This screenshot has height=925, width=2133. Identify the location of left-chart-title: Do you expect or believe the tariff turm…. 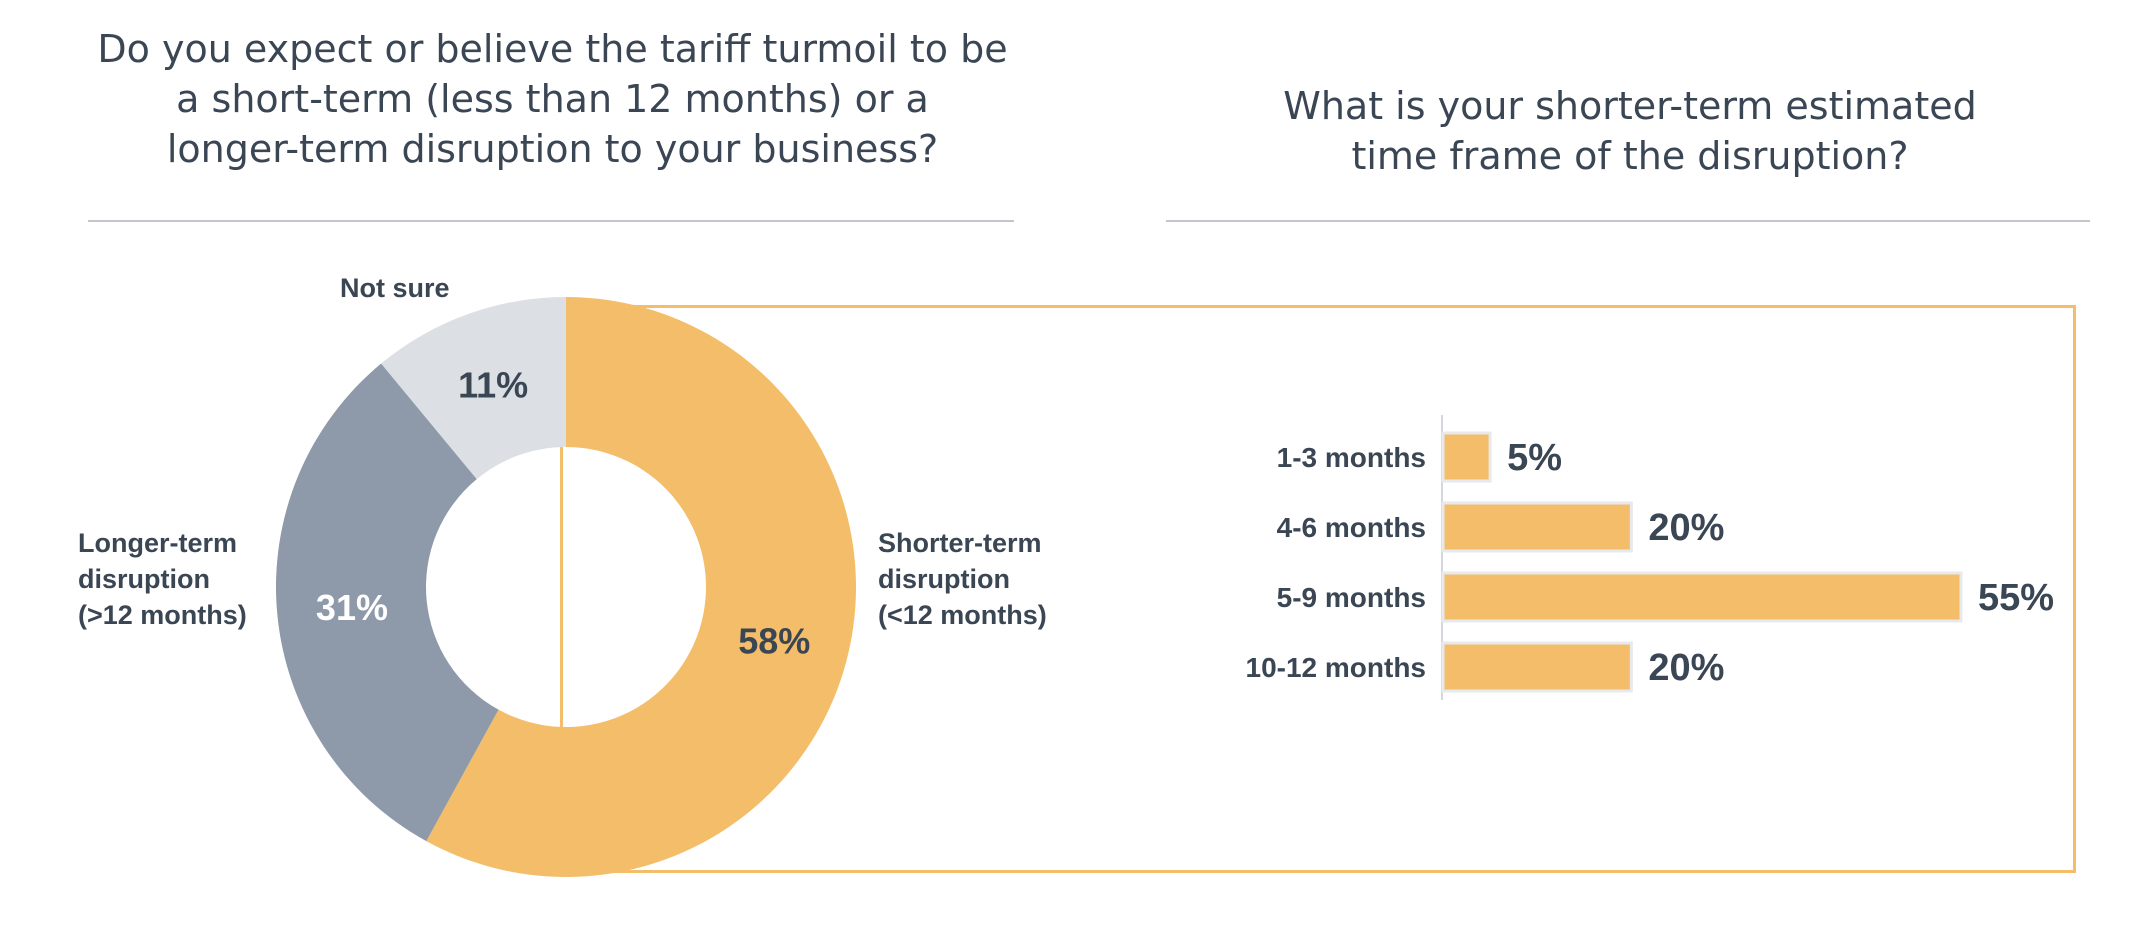
(552, 99).